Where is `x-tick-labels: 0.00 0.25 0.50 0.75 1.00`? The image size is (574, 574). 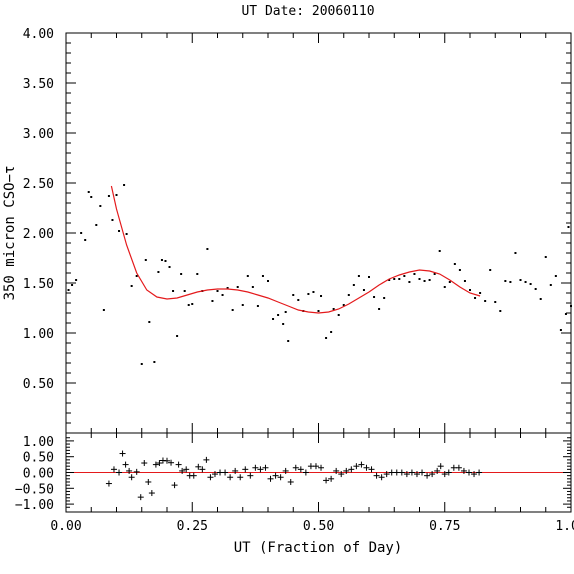
x-tick-labels: 0.00 0.25 0.50 0.75 1.00 is located at coordinates (312, 526).